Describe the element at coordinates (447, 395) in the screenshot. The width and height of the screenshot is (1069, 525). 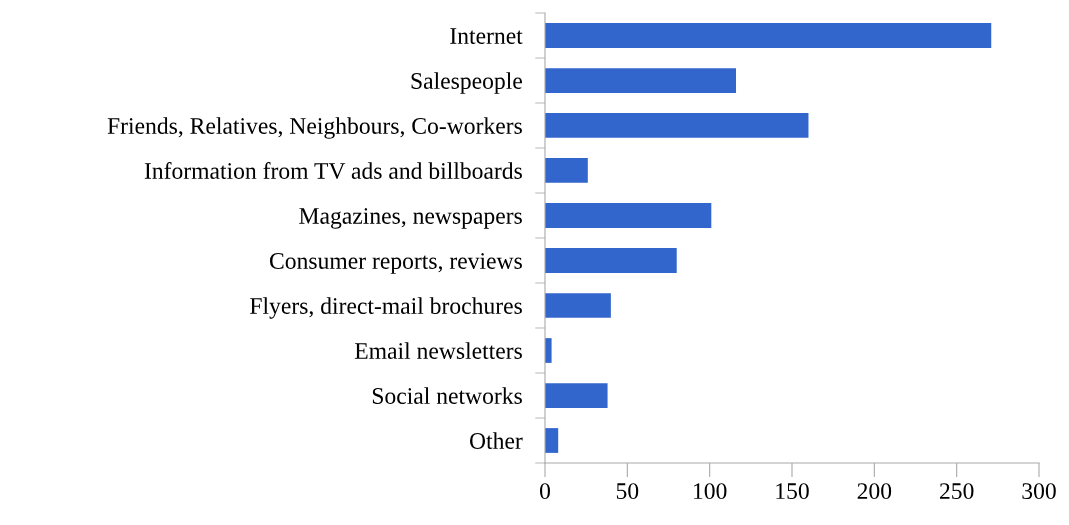
I see `y-tick-label: Social networks` at that location.